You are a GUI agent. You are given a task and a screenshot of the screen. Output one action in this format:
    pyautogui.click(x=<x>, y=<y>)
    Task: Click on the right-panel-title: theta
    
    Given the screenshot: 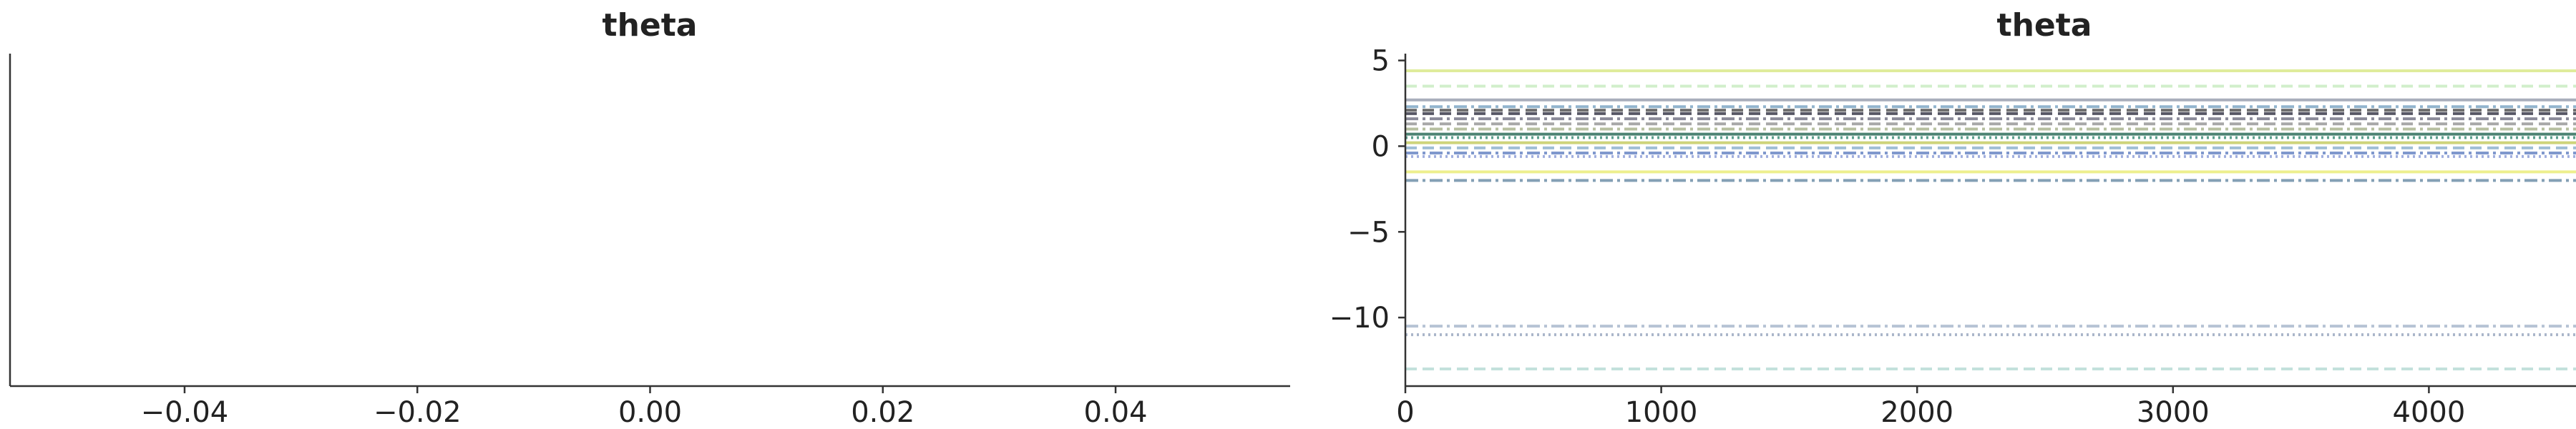 What is the action you would take?
    pyautogui.click(x=2044, y=25)
    